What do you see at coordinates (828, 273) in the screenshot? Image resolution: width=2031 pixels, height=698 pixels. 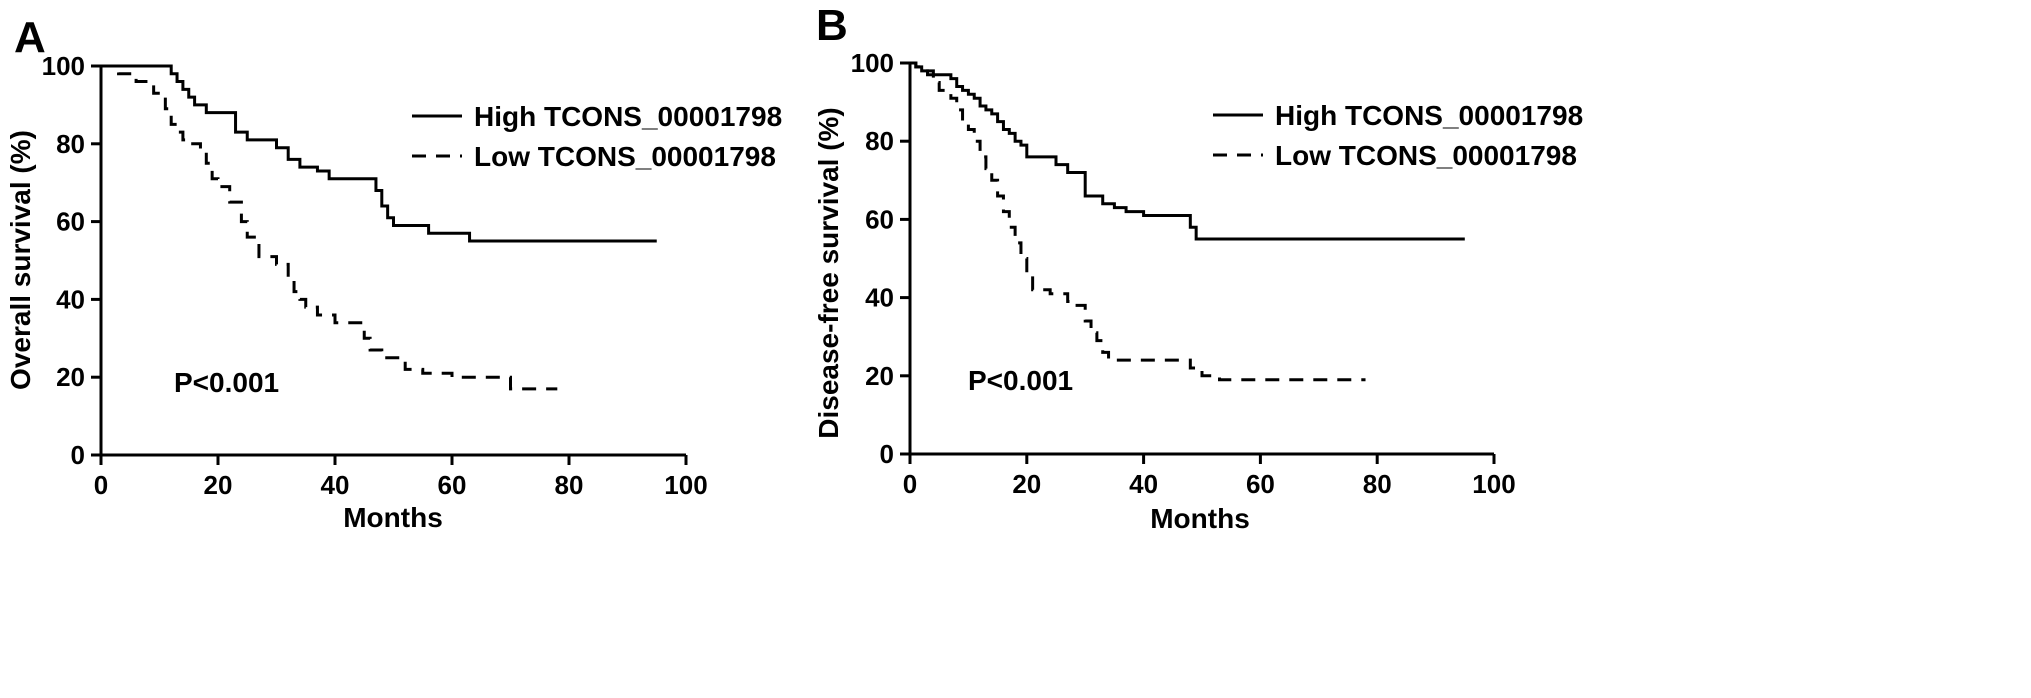 I see `y-axis-title: Disease-free survival (%)` at bounding box center [828, 273].